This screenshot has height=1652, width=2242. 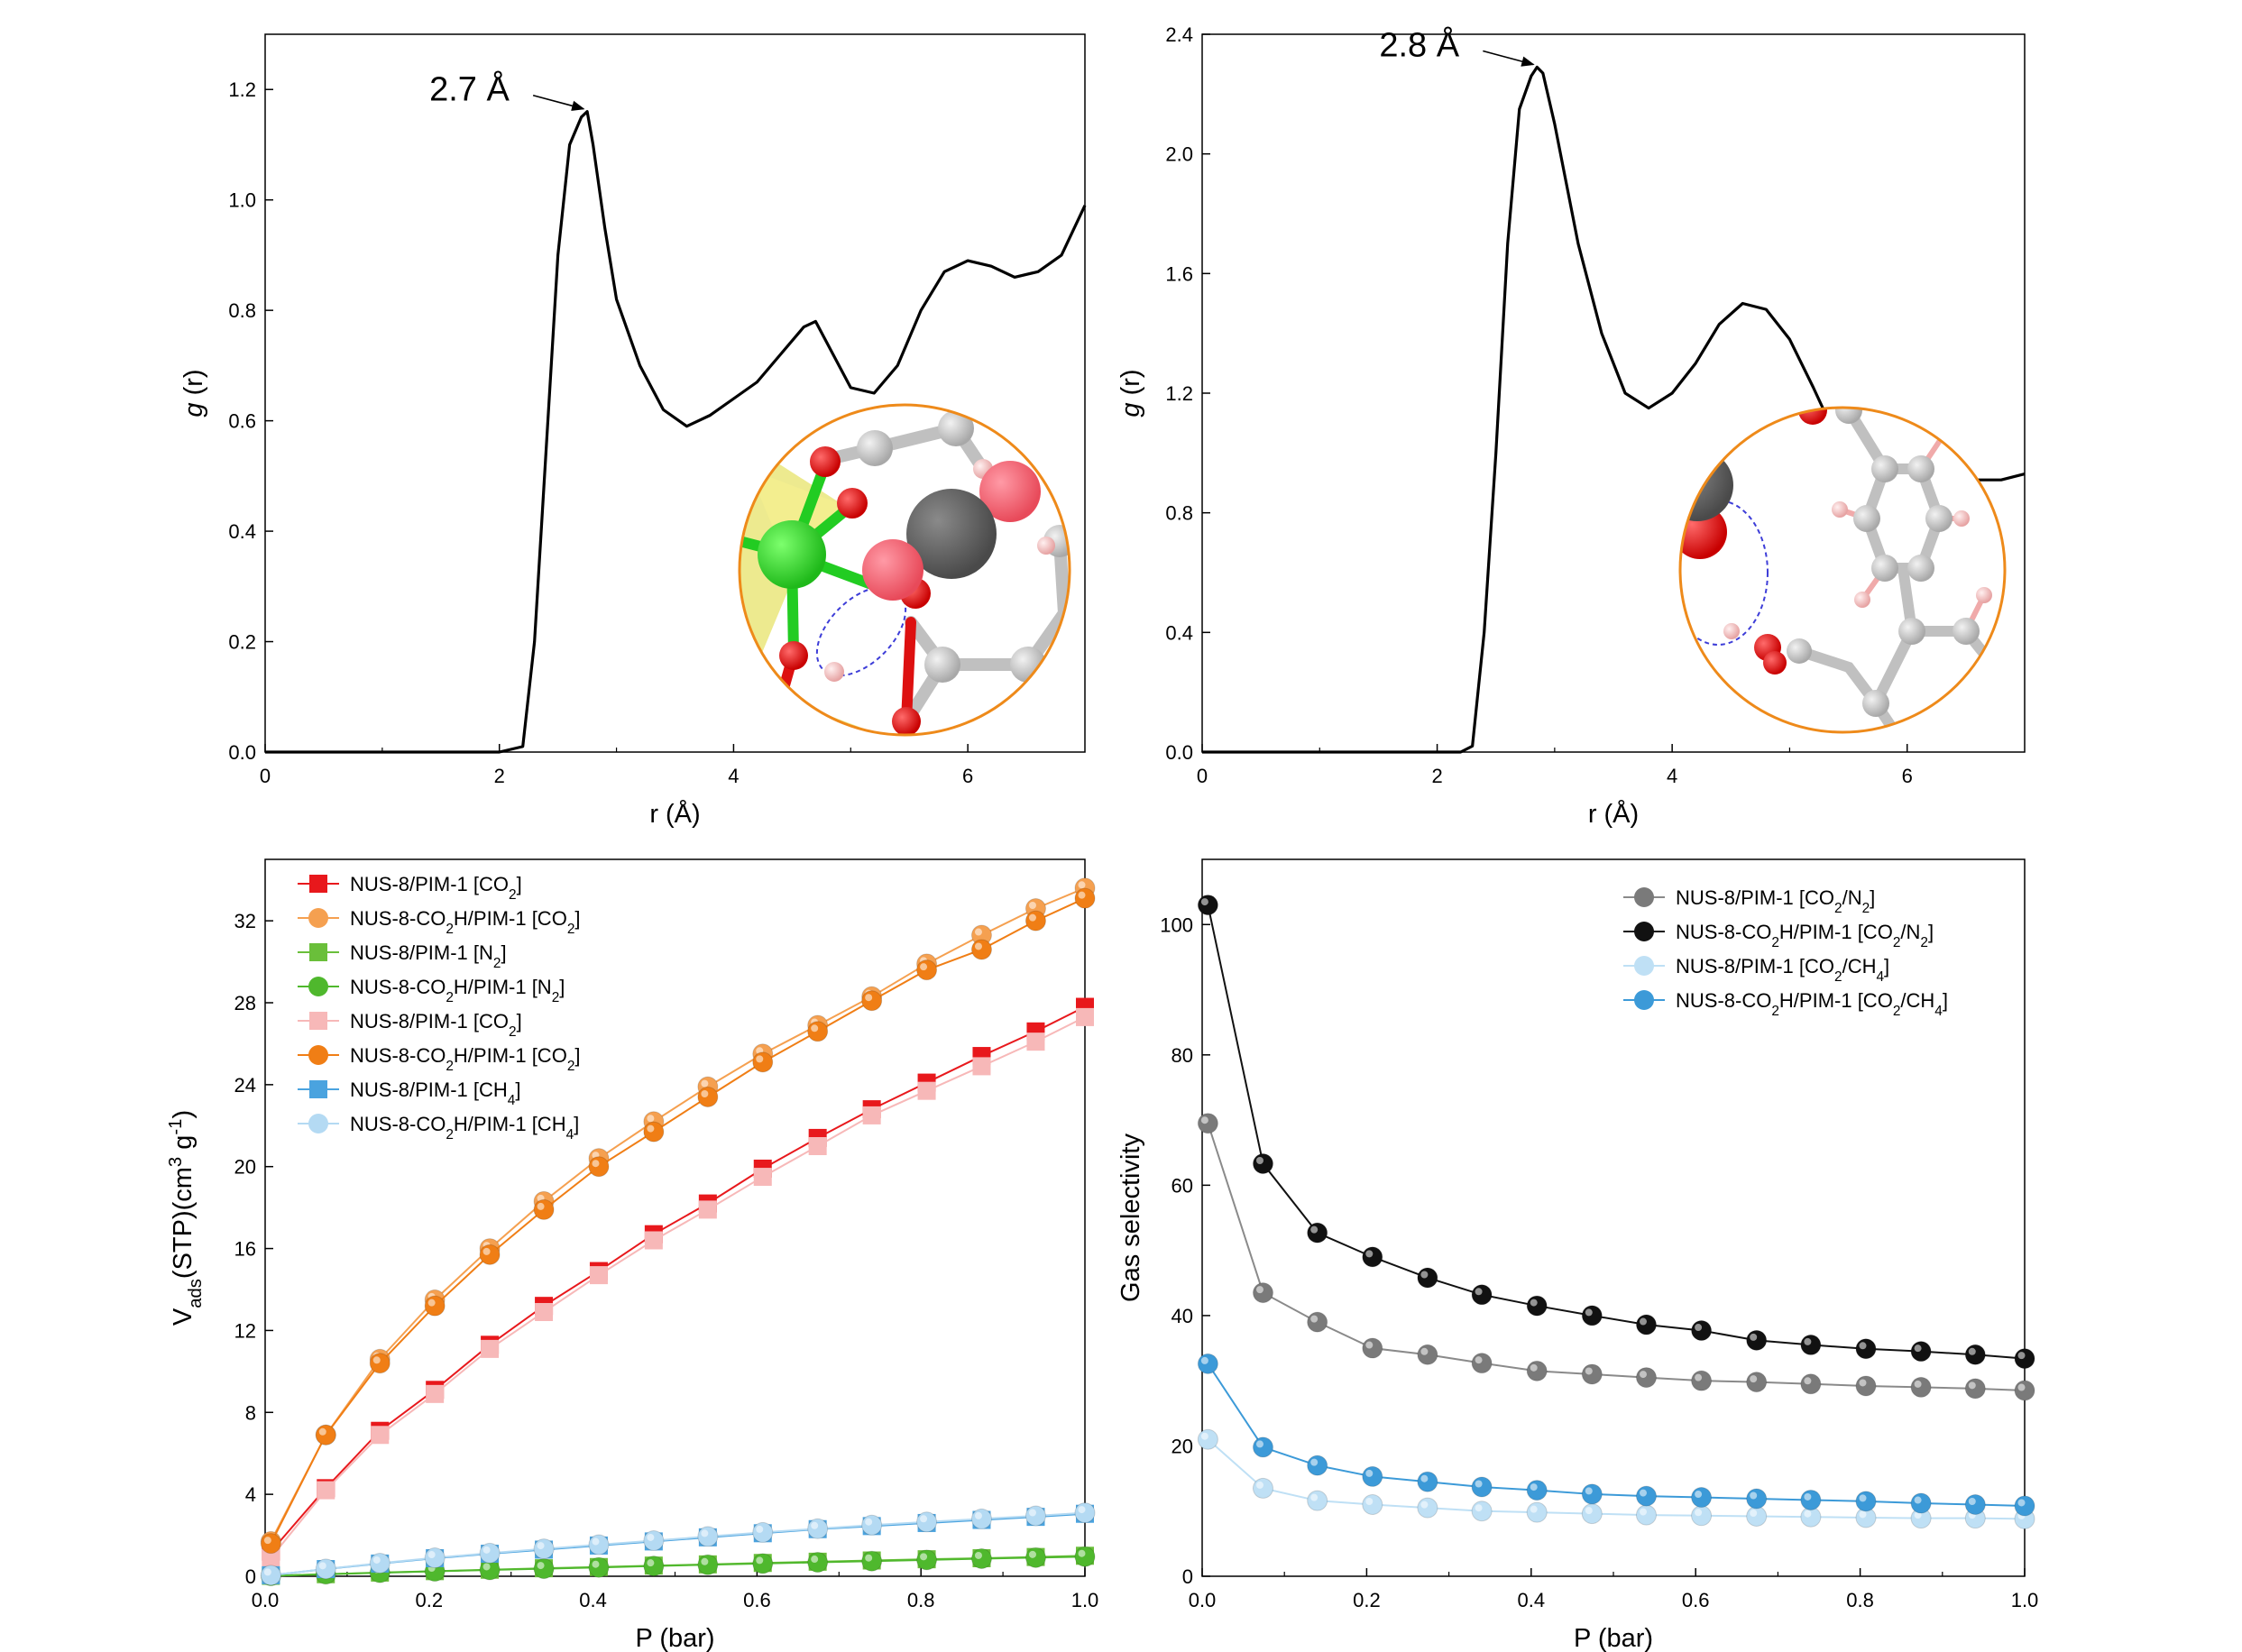 What do you see at coordinates (570, 1135) in the screenshot?
I see `text-part: 4` at bounding box center [570, 1135].